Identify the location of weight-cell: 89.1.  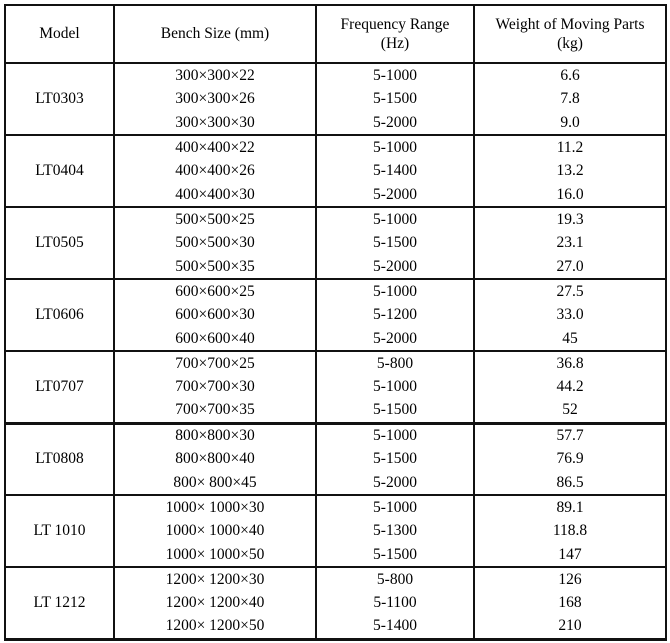
(570, 506).